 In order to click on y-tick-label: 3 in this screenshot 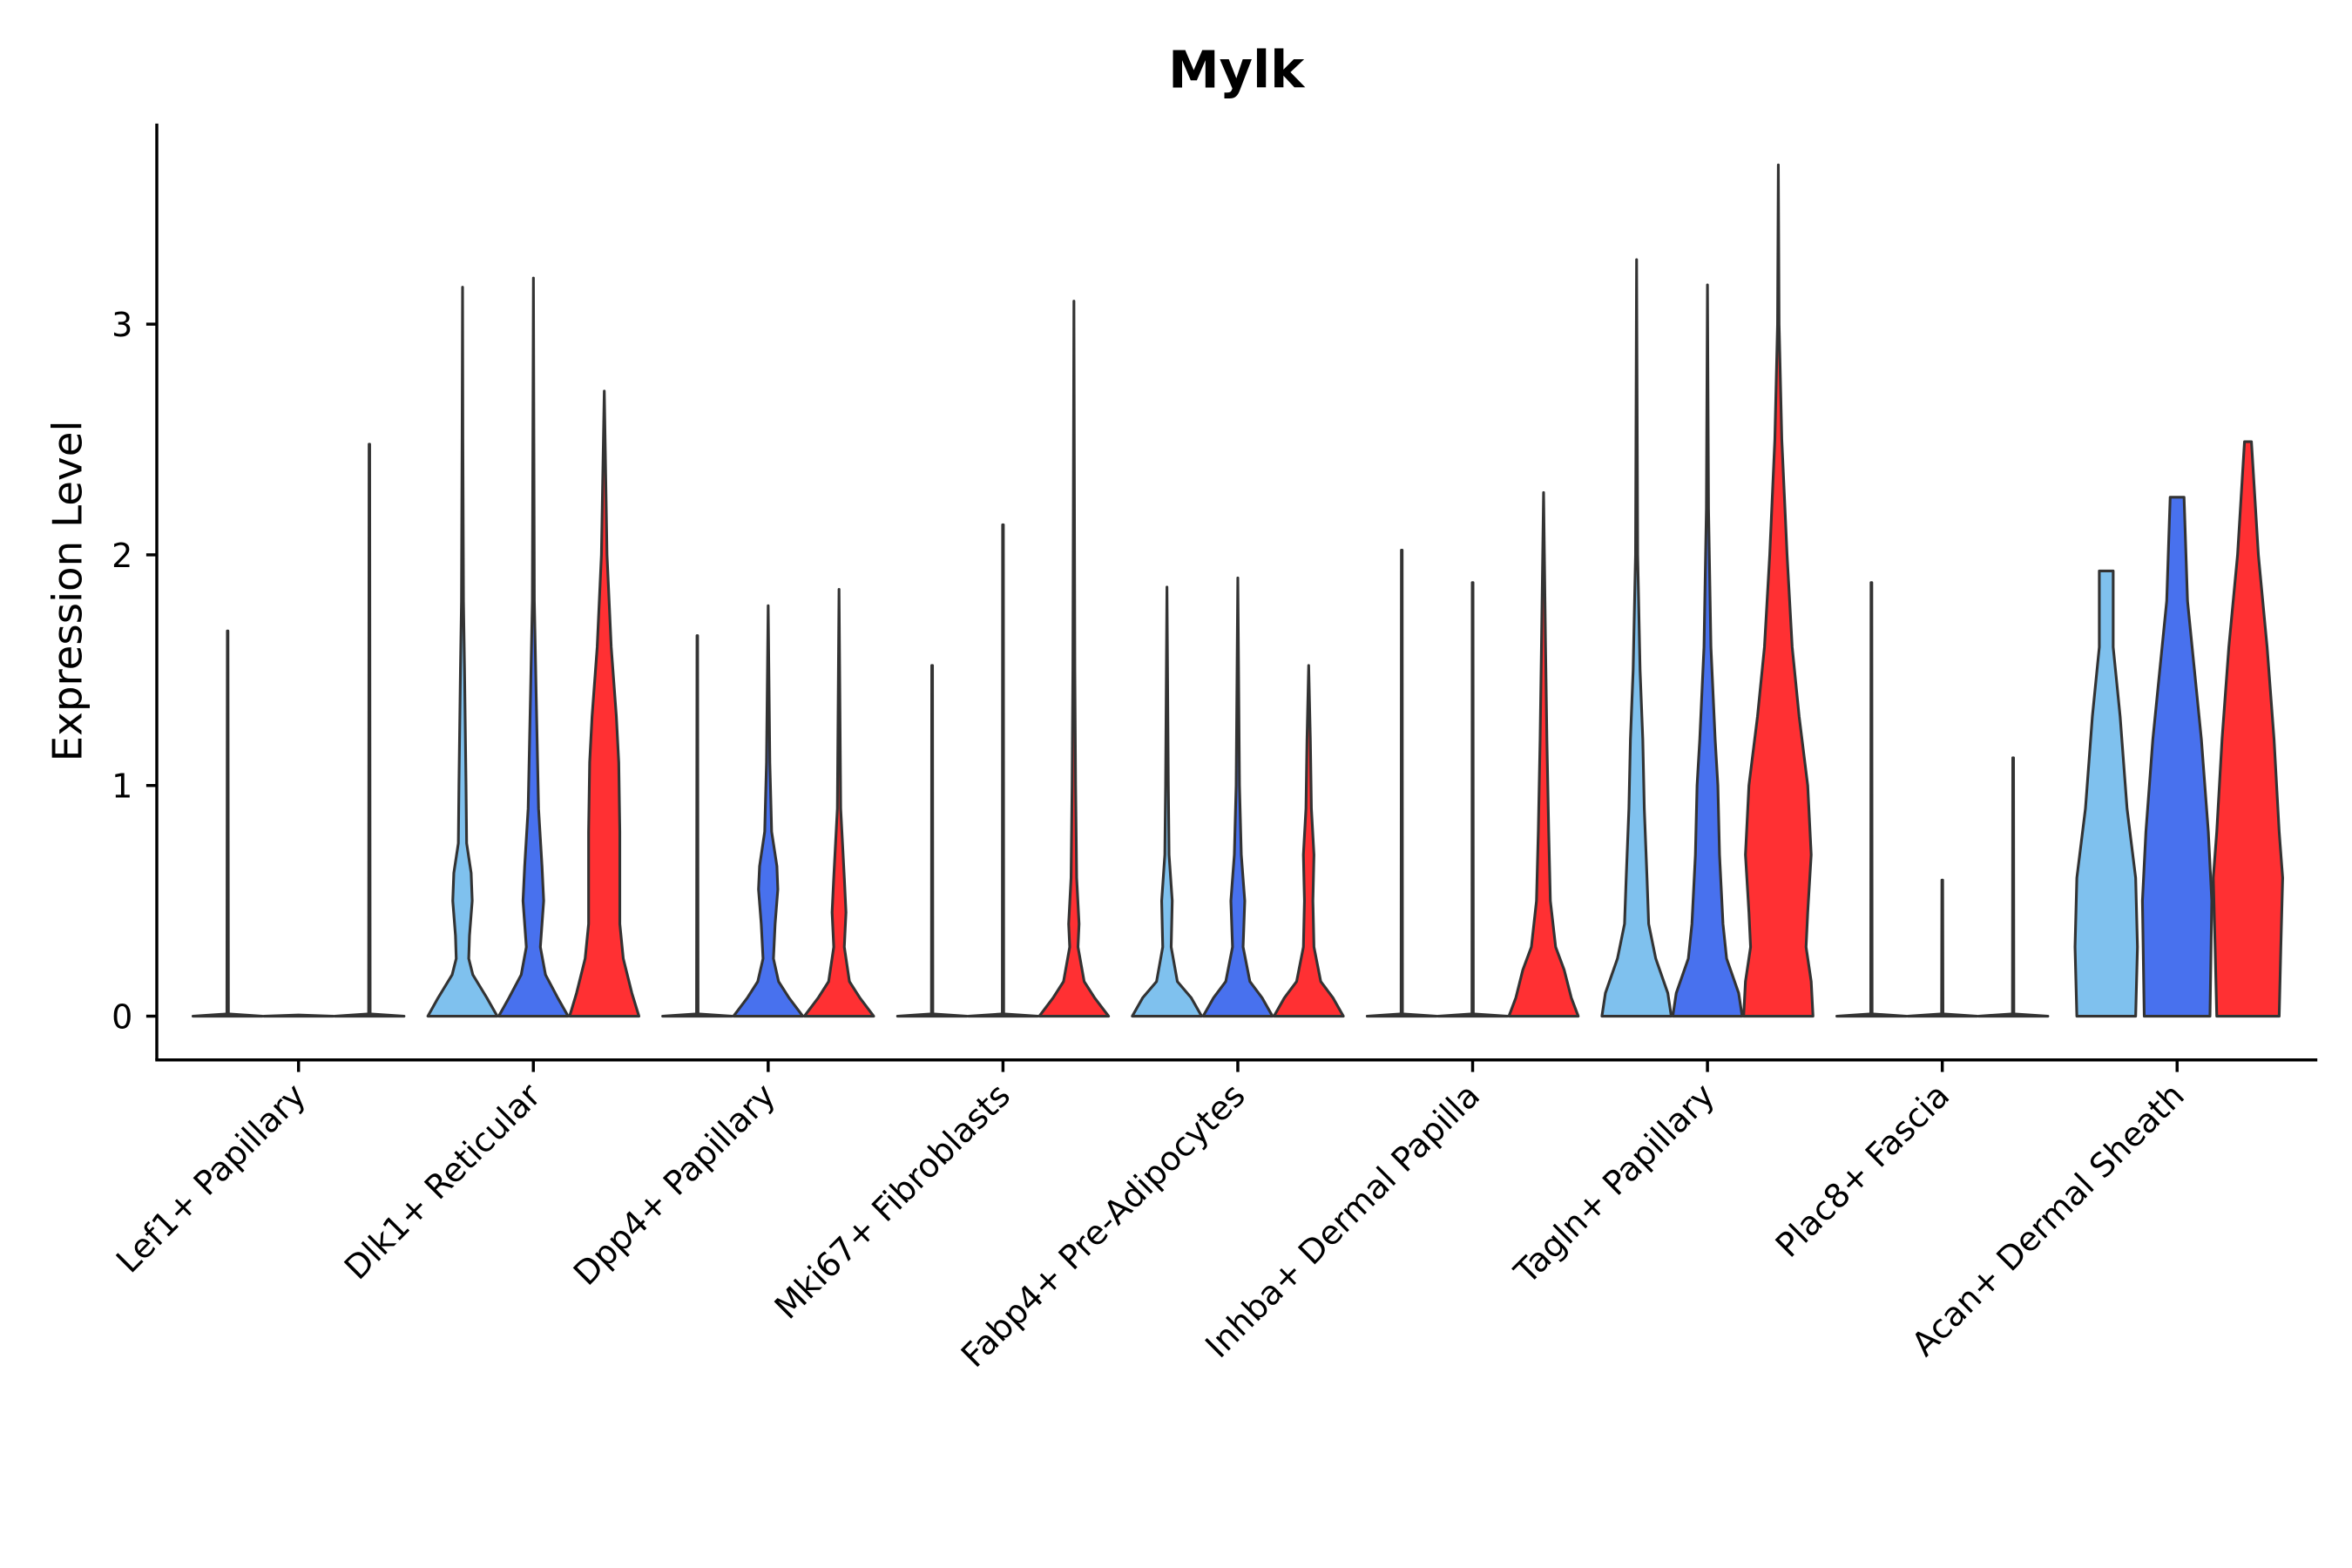, I will do `click(122, 325)`.